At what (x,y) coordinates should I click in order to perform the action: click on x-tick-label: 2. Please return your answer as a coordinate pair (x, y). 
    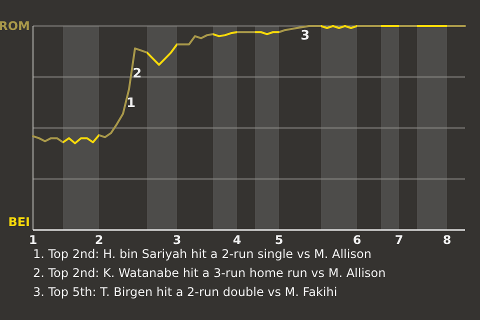
    Looking at the image, I should click on (99, 240).